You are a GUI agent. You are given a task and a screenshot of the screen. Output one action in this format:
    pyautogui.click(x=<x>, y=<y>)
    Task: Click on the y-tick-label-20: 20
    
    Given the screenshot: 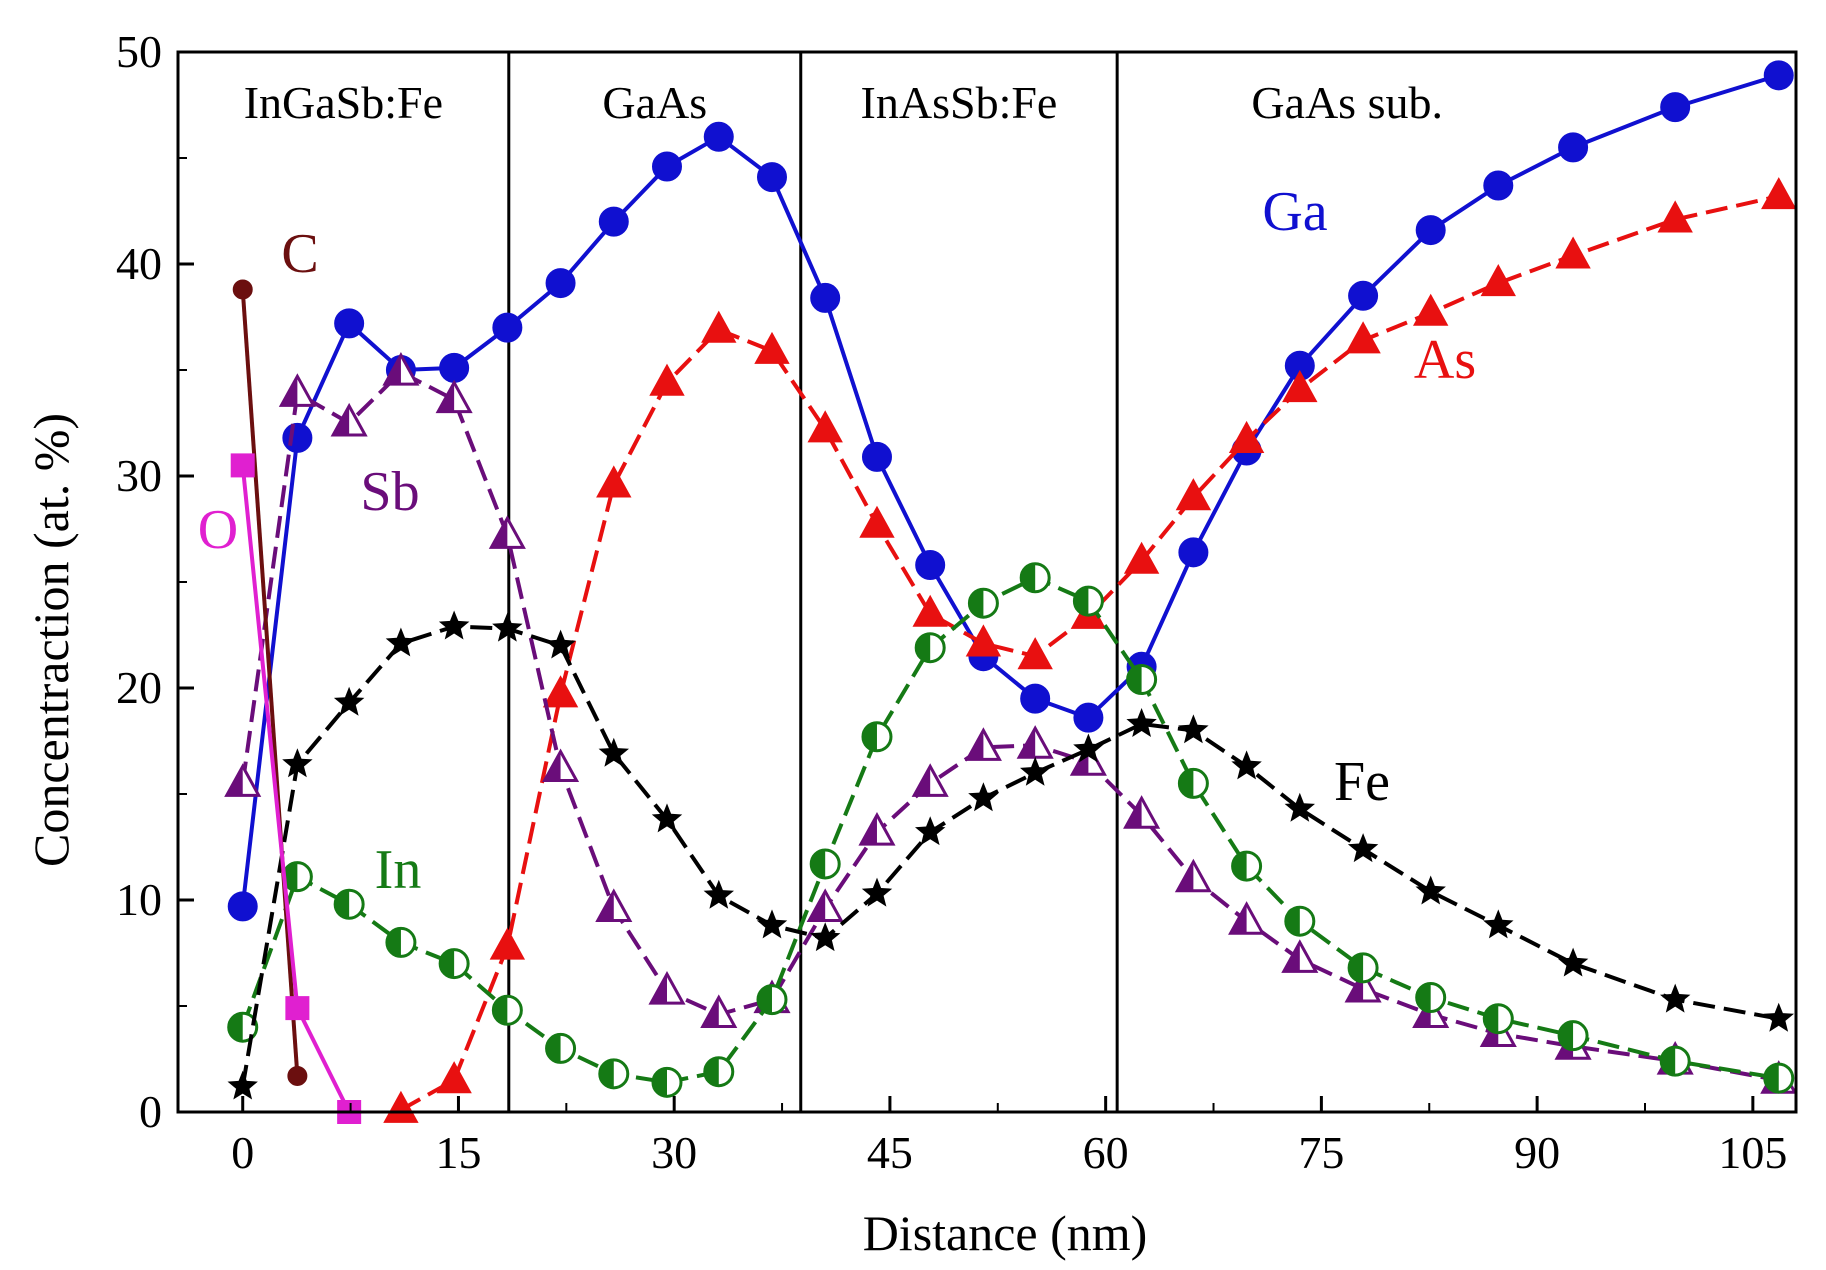 What is the action you would take?
    pyautogui.click(x=139, y=687)
    